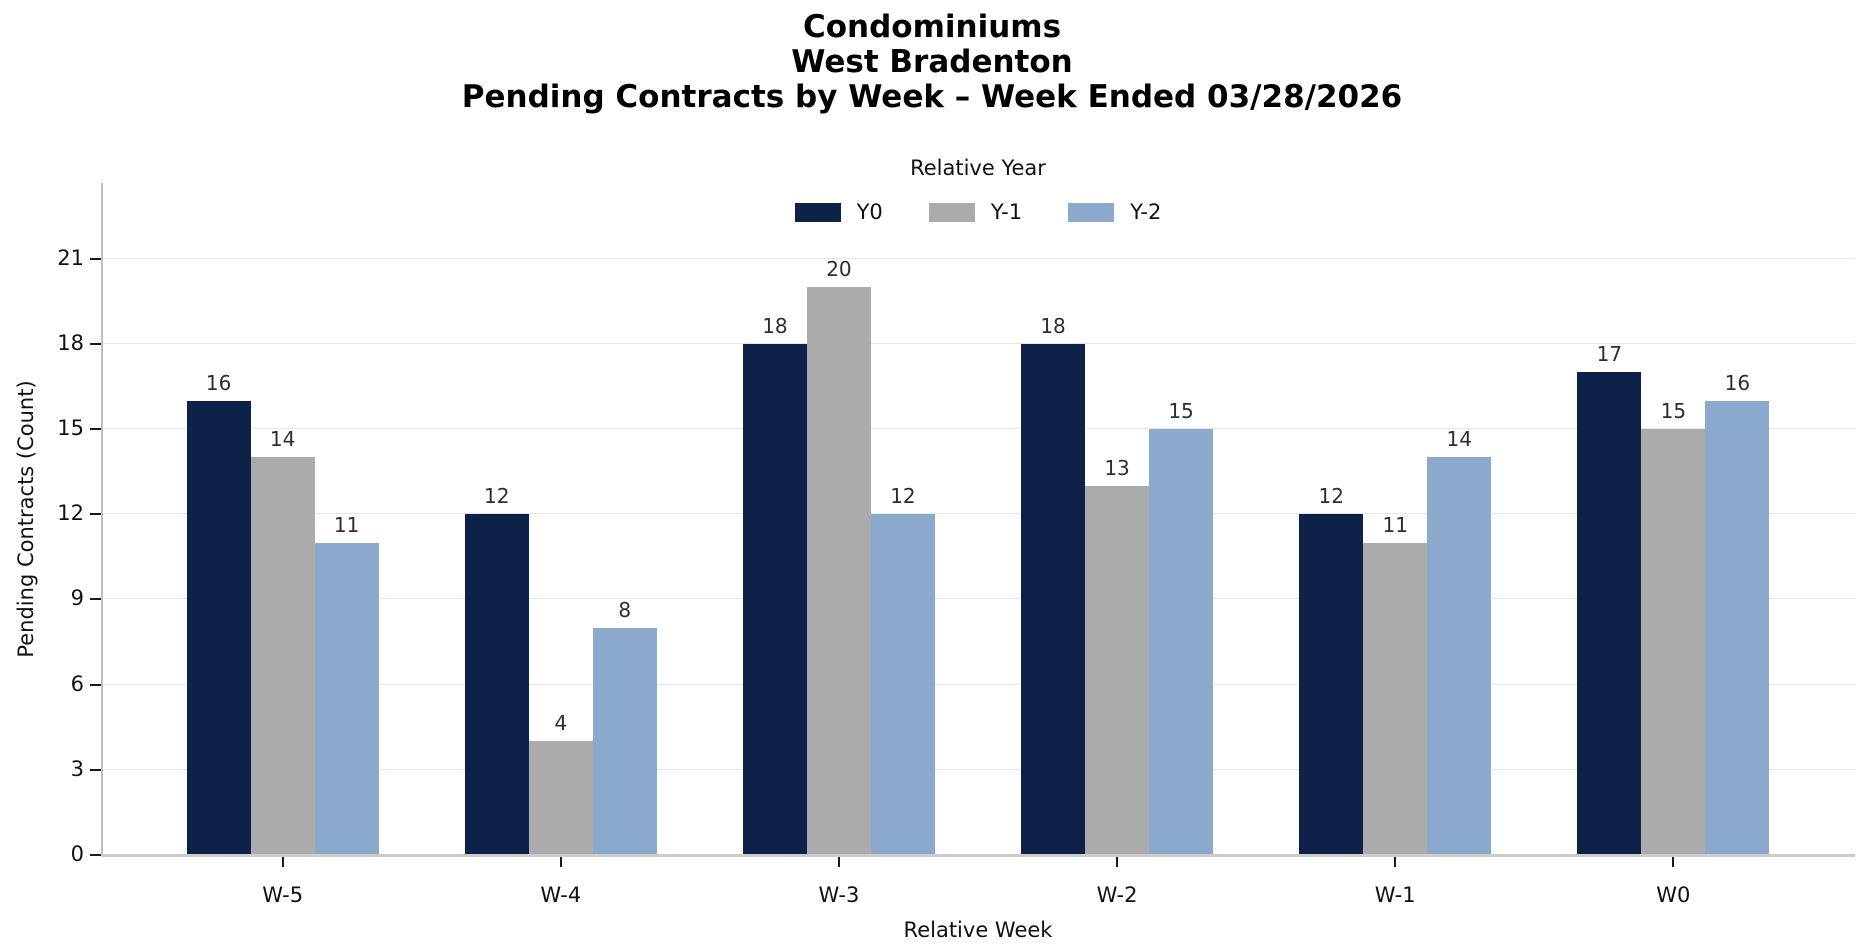 This screenshot has width=1864, height=952. Describe the element at coordinates (978, 190) in the screenshot. I see `legend: Relative Year Y0 Y-1 Y-2` at that location.